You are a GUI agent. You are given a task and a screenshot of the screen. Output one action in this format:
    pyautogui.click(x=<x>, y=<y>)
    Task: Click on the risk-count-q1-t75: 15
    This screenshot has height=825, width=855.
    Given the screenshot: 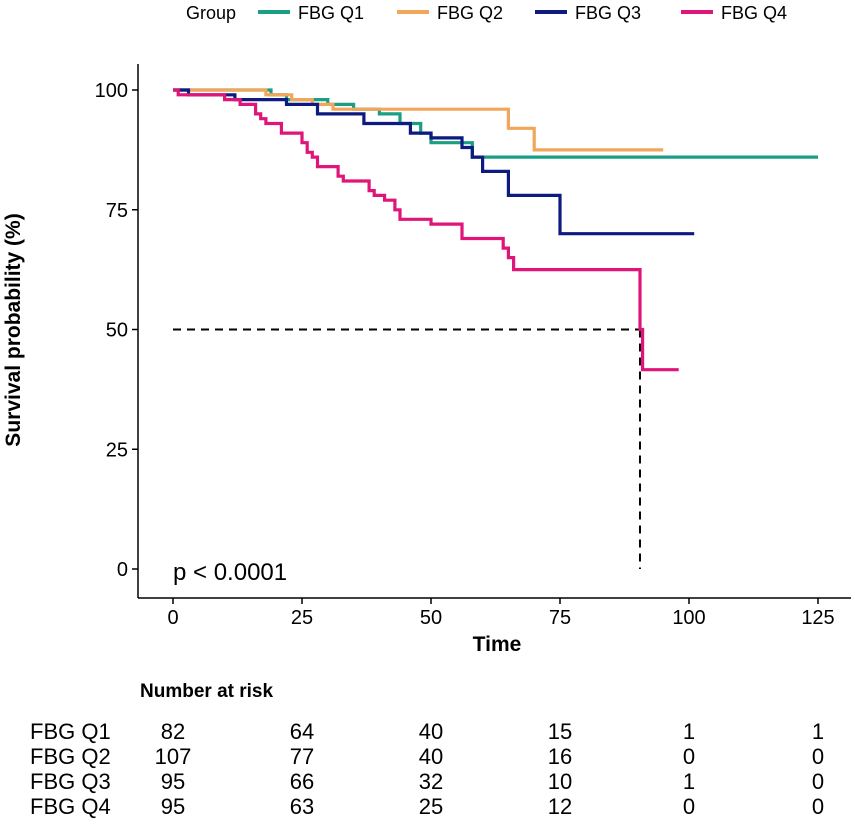 What is the action you would take?
    pyautogui.click(x=560, y=731)
    